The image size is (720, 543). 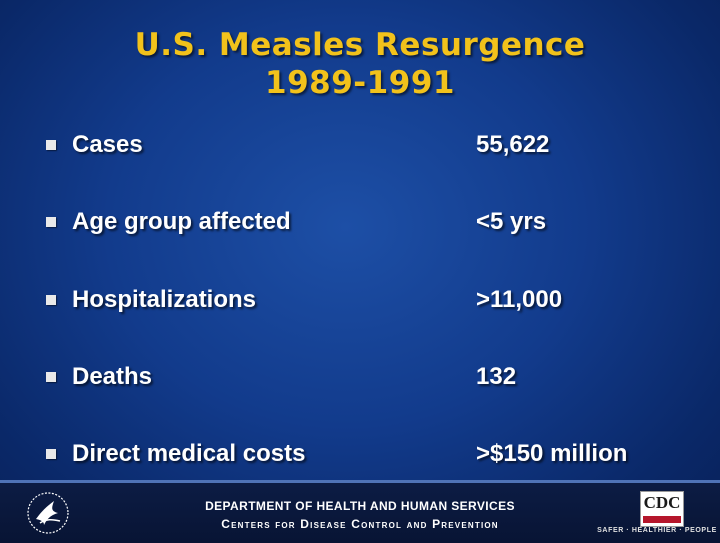 What do you see at coordinates (48, 513) in the screenshot?
I see `hhs-eagle-logo-icon` at bounding box center [48, 513].